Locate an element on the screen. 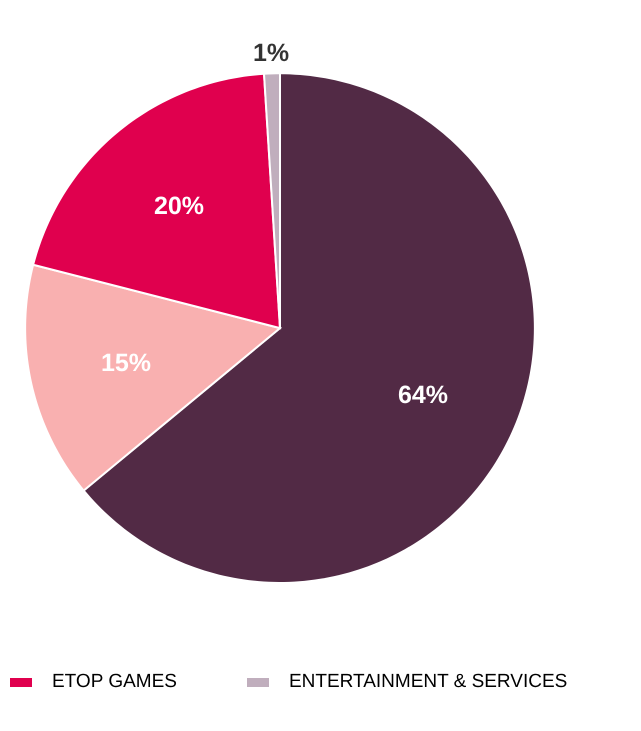 This screenshot has height=731, width=641. legend-label: ENTERTAINMENT & SERVICES is located at coordinates (428, 682).